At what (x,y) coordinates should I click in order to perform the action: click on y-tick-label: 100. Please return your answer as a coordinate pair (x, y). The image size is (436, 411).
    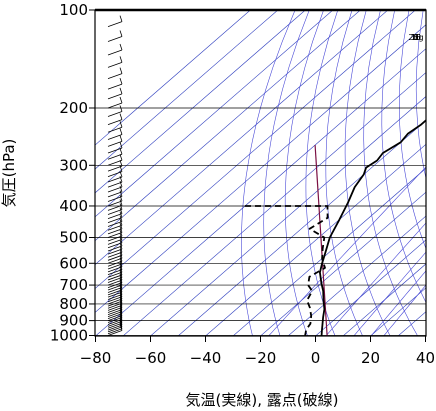
    Looking at the image, I should click on (73, 10).